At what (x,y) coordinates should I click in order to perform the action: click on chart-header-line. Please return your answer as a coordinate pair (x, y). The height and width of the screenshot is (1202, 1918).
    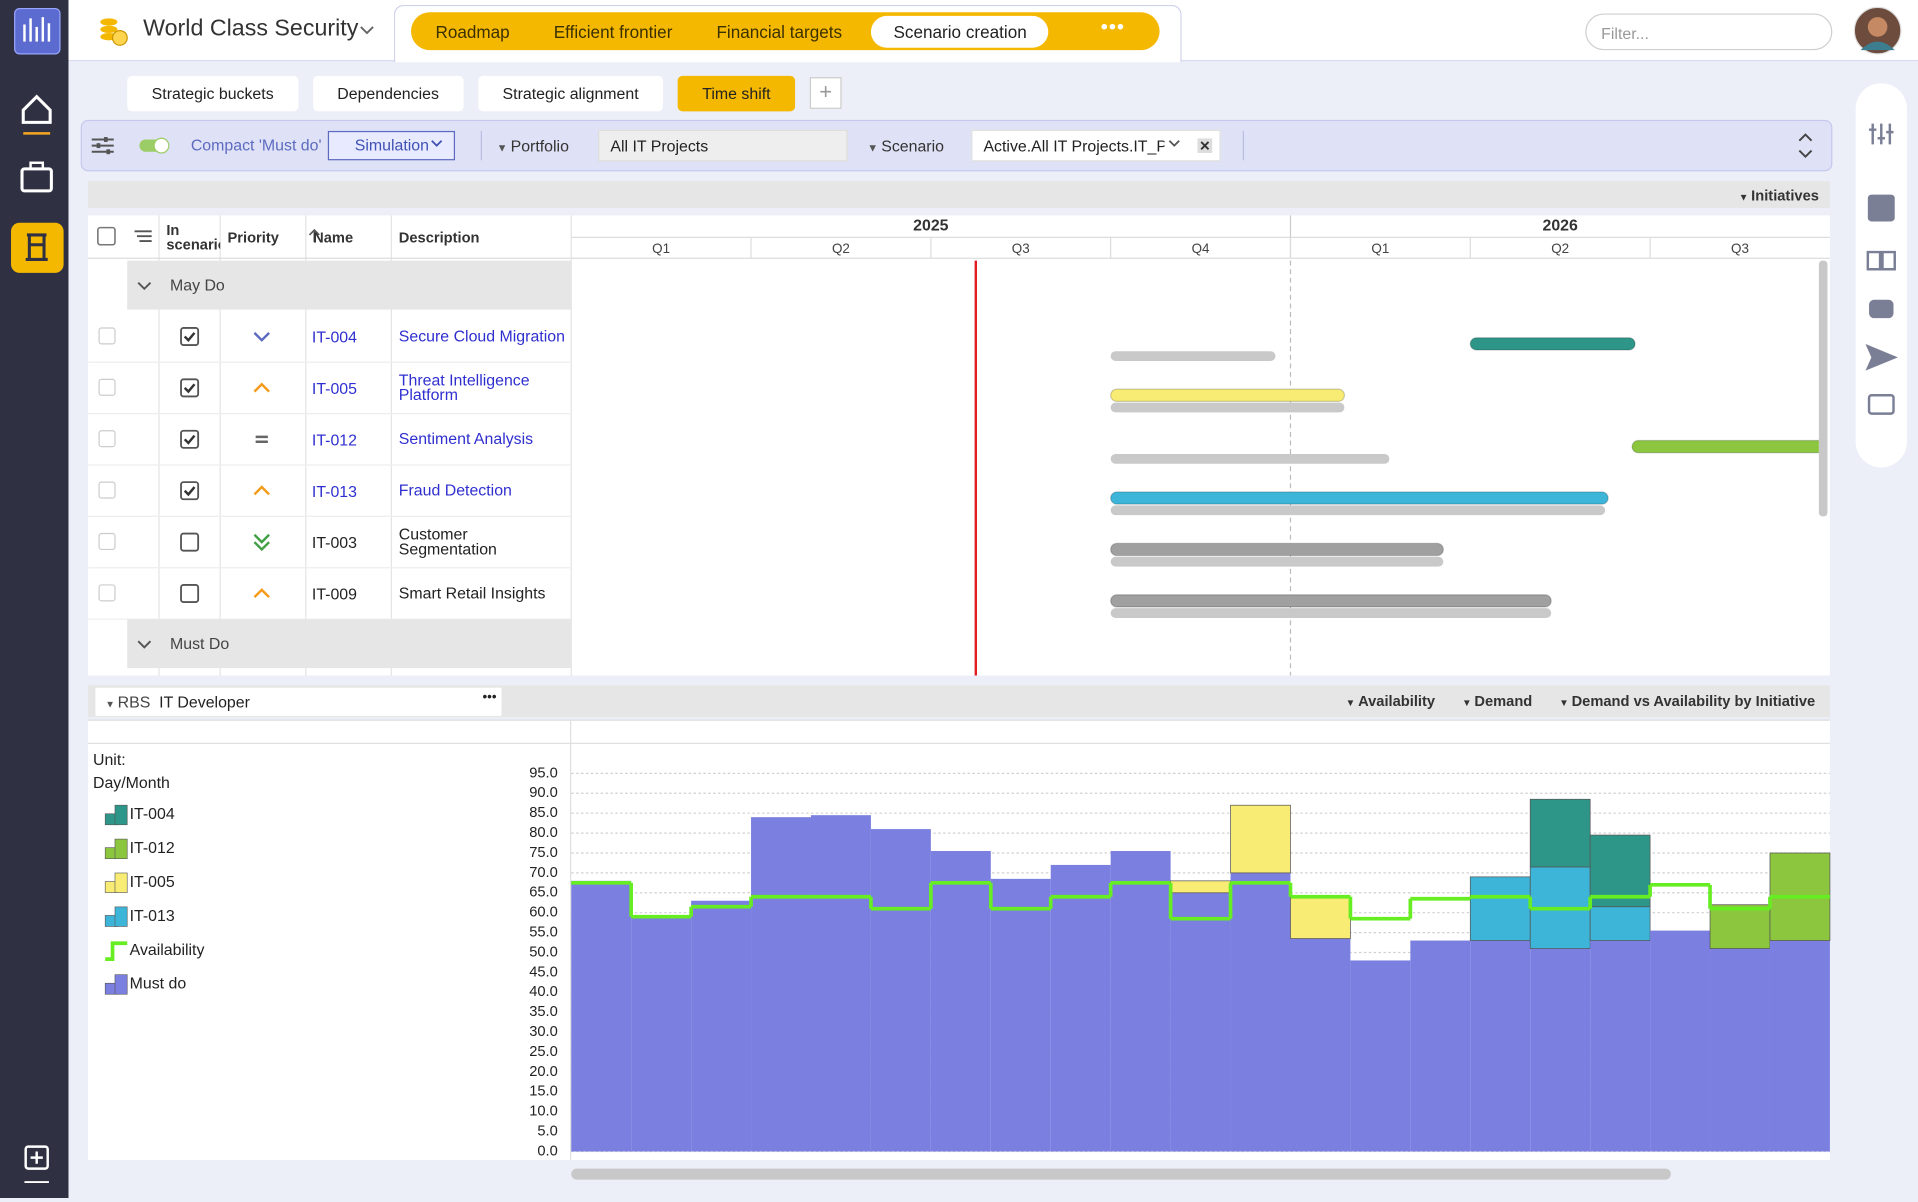
    Looking at the image, I should click on (959, 743).